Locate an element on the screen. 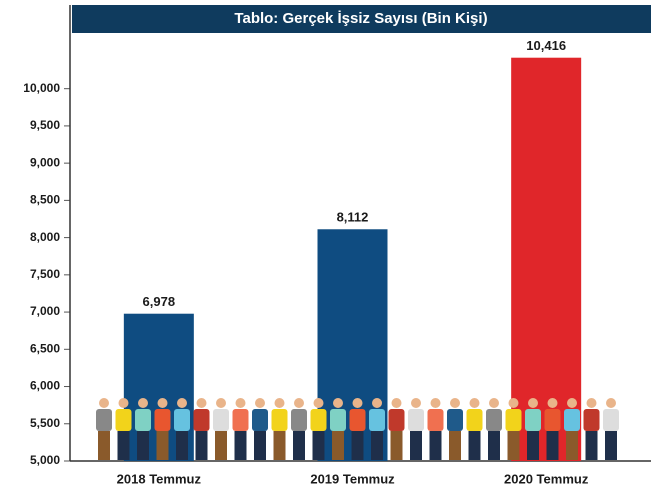 This screenshot has height=490, width=656. x-tick-label: 2018 Temmuz is located at coordinates (159, 478).